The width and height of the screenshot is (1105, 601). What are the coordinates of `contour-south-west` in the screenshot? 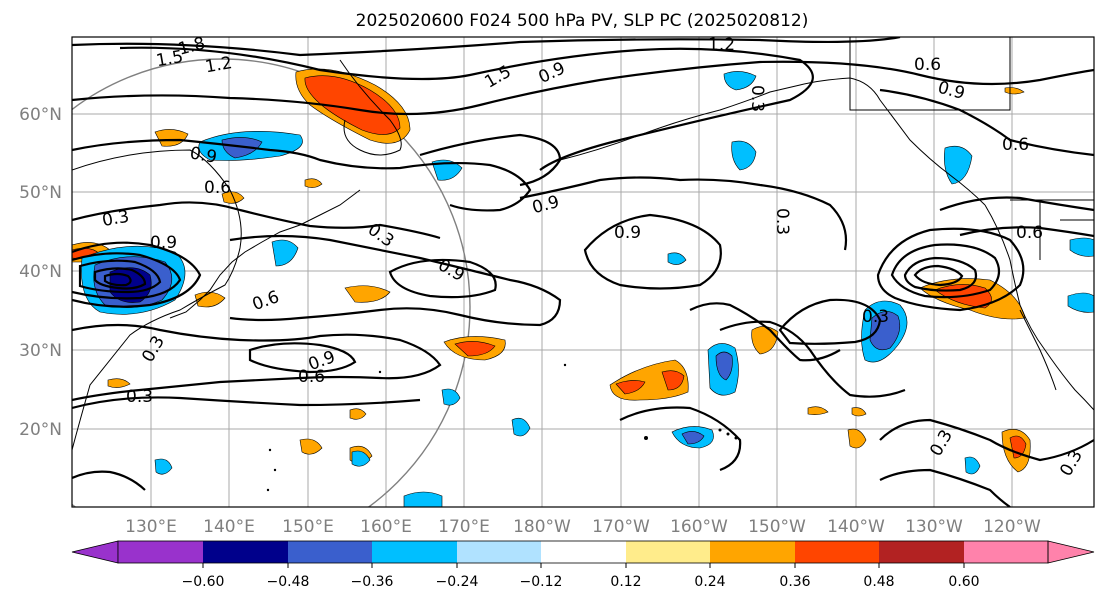 It's located at (109, 480).